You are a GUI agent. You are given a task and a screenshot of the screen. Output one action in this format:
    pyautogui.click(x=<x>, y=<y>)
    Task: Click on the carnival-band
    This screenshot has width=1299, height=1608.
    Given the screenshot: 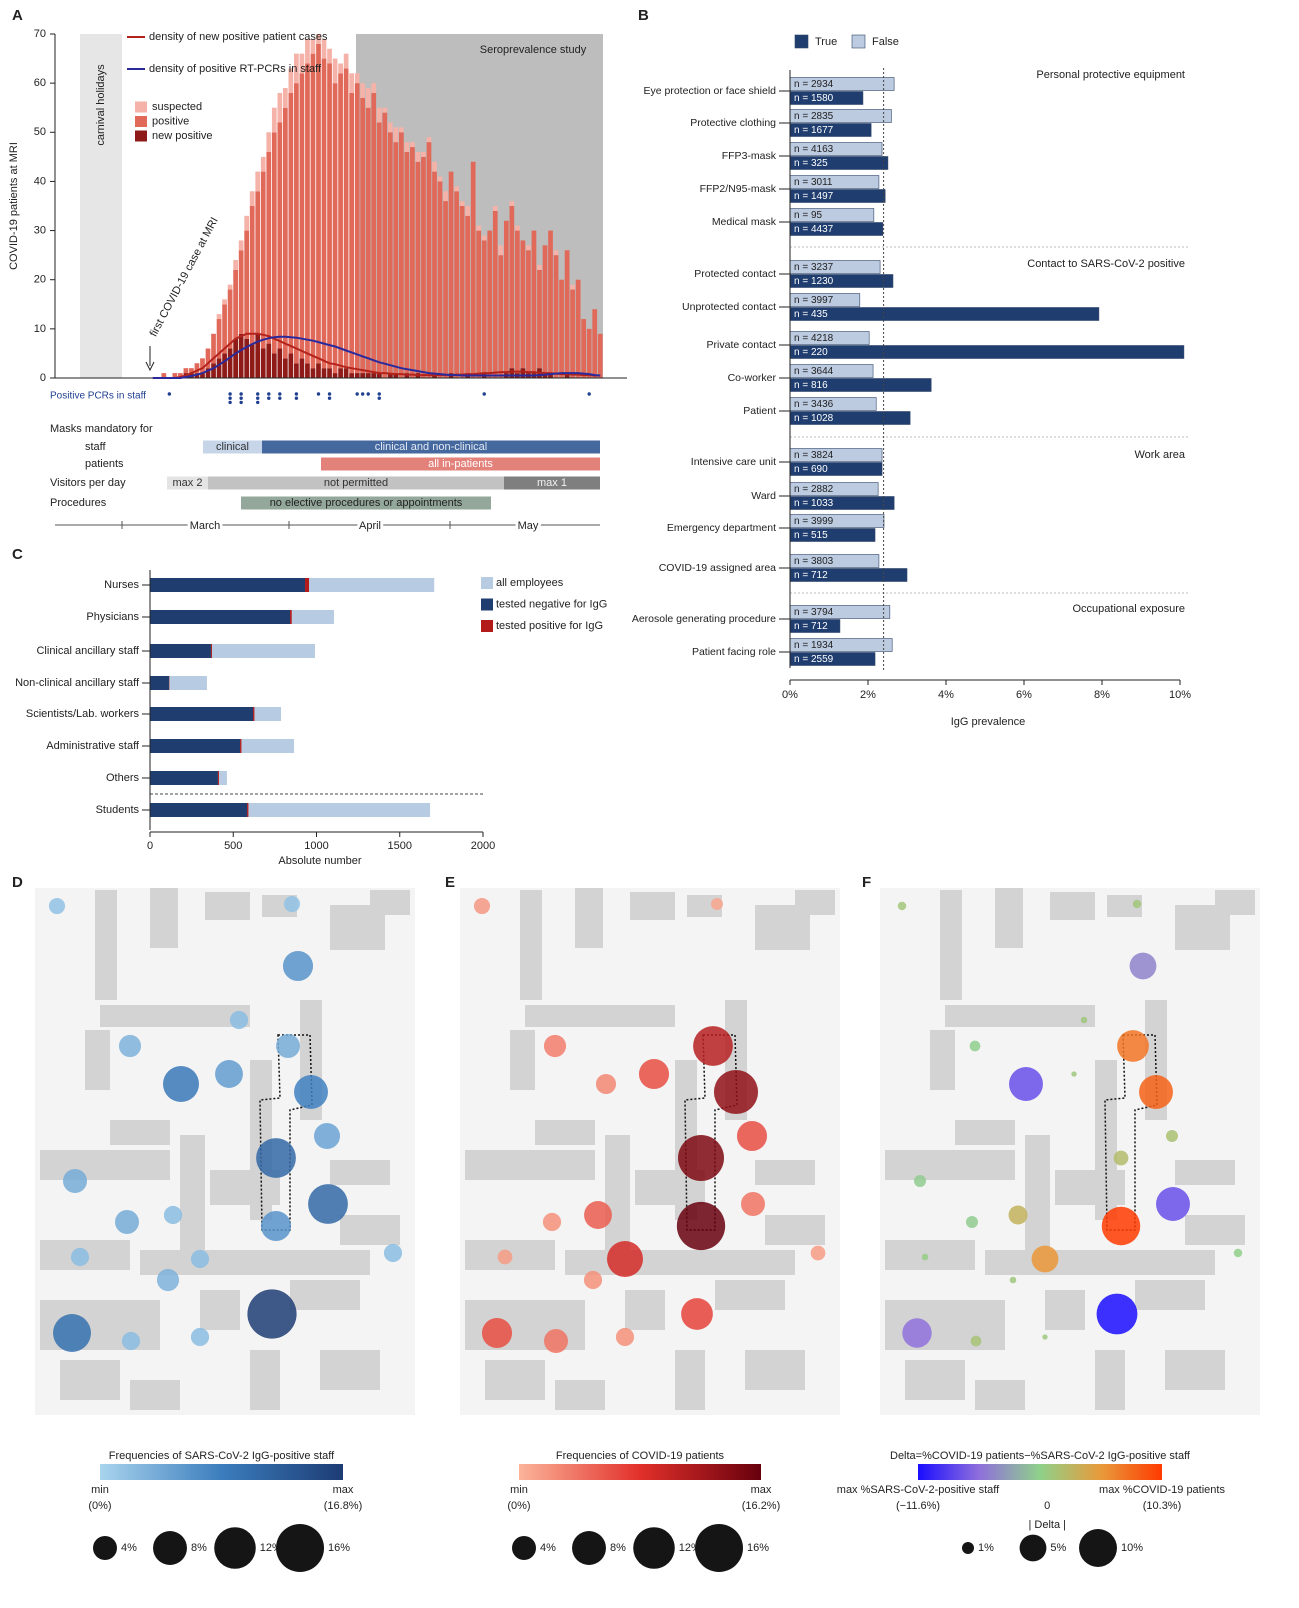 What is the action you would take?
    pyautogui.click(x=101, y=206)
    